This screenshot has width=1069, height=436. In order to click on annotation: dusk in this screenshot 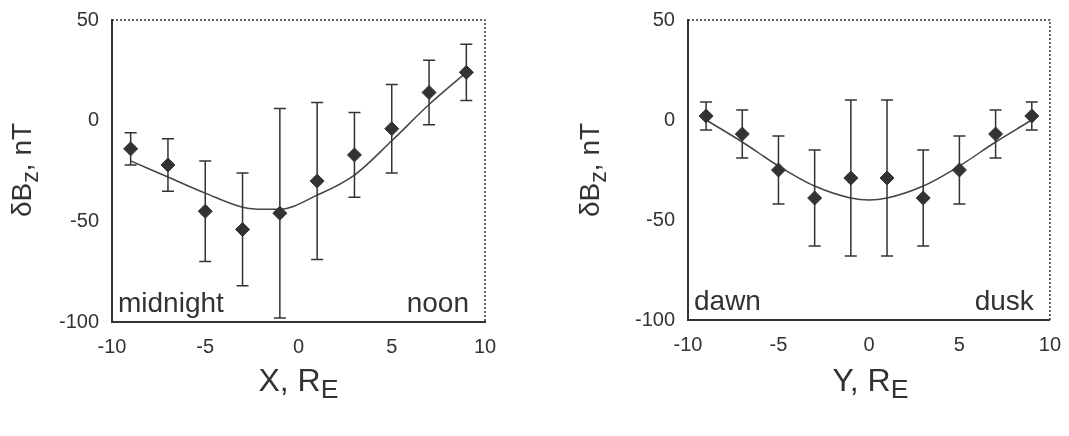, I will do `click(1004, 300)`.